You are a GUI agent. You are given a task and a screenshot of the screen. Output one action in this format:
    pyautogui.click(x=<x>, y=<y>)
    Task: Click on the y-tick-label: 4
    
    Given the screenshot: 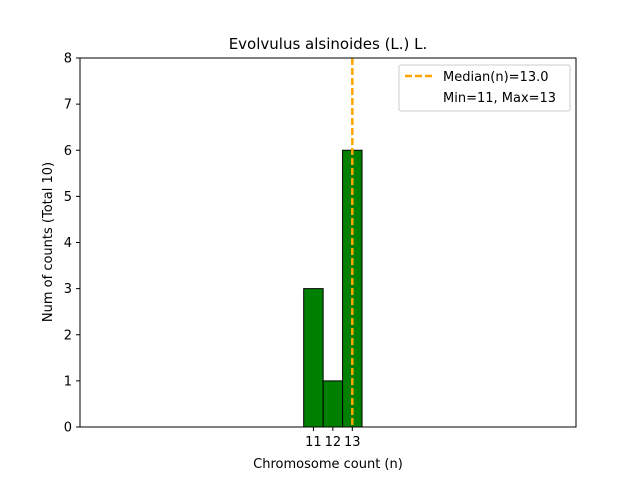 What is the action you would take?
    pyautogui.click(x=68, y=243)
    